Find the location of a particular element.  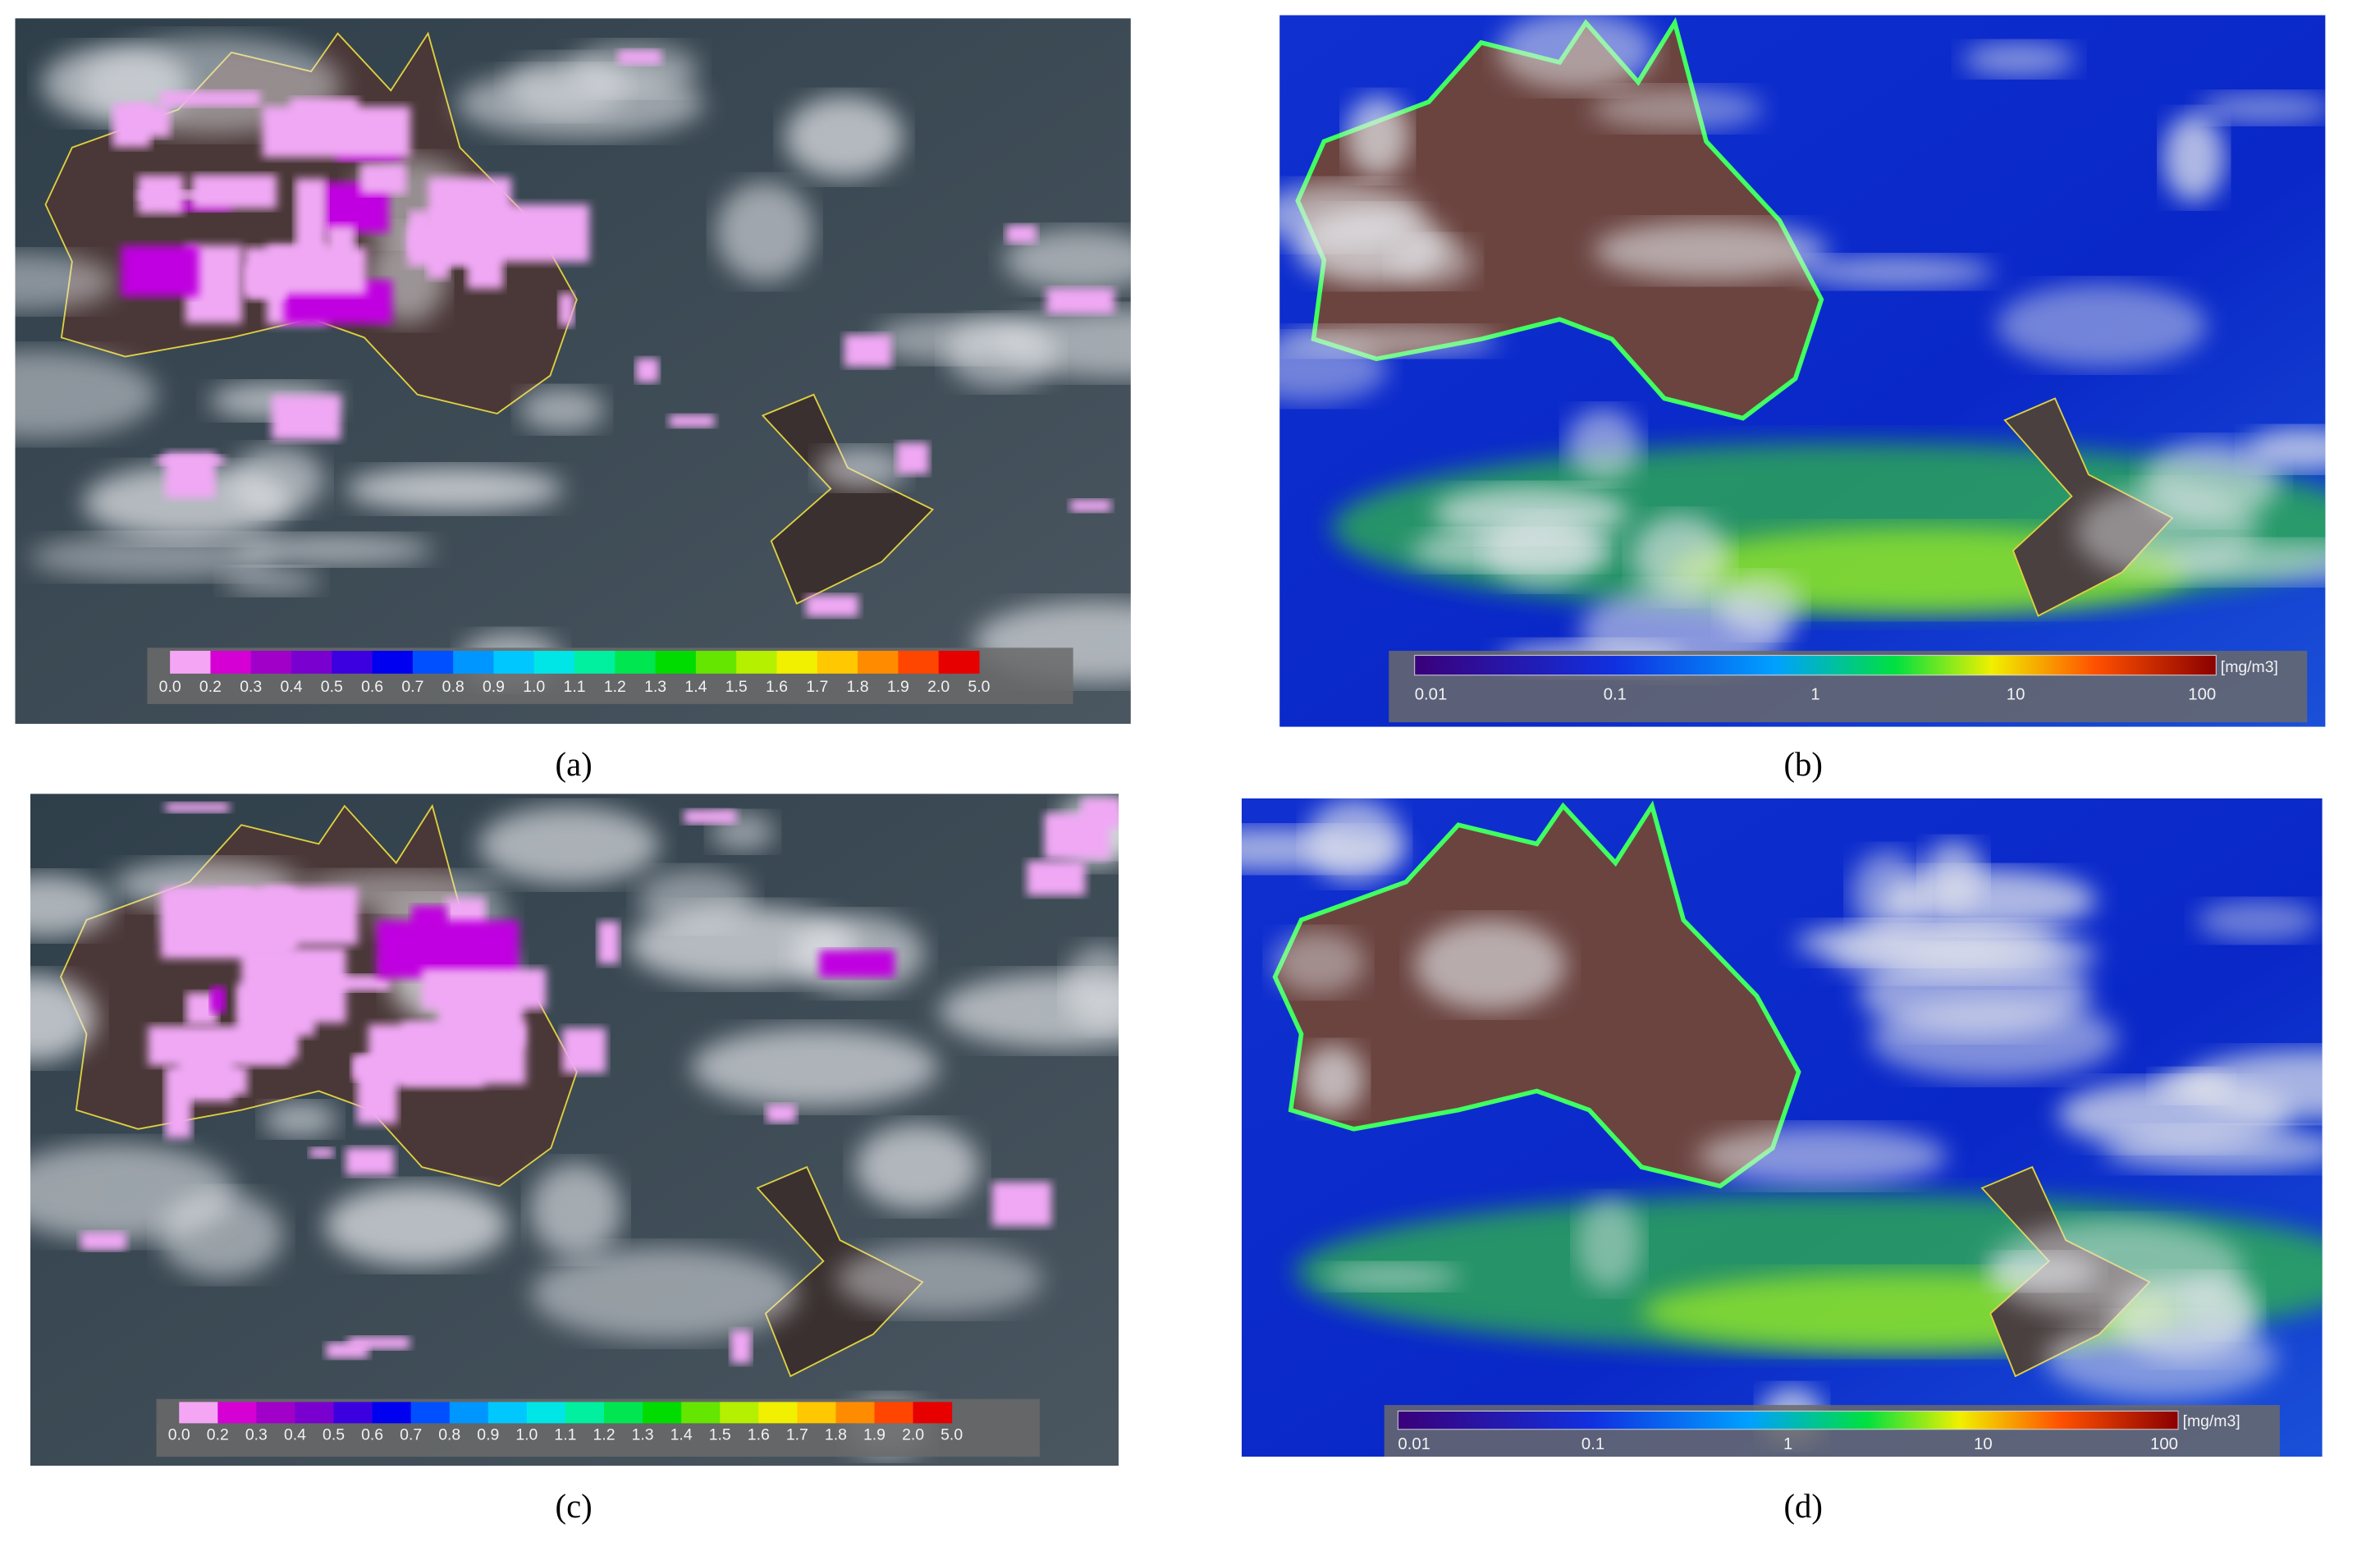

colorbar-label: 1.9 is located at coordinates (874, 1435).